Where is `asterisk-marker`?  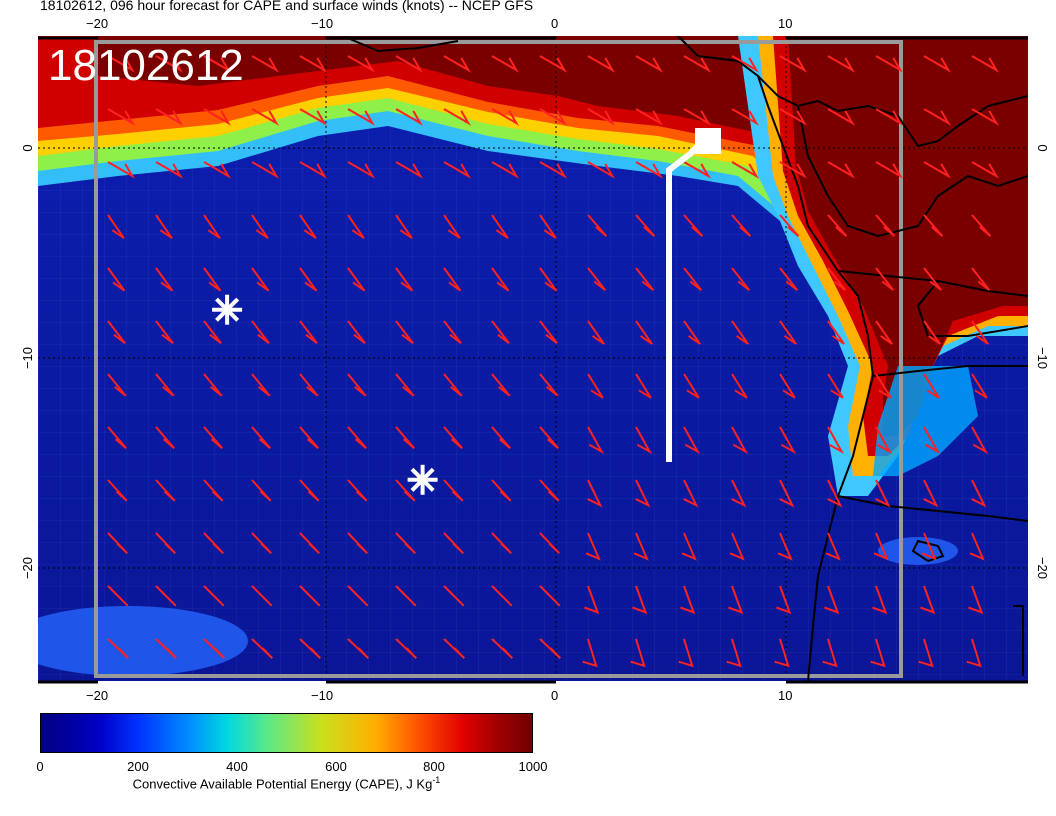 asterisk-marker is located at coordinates (227, 309).